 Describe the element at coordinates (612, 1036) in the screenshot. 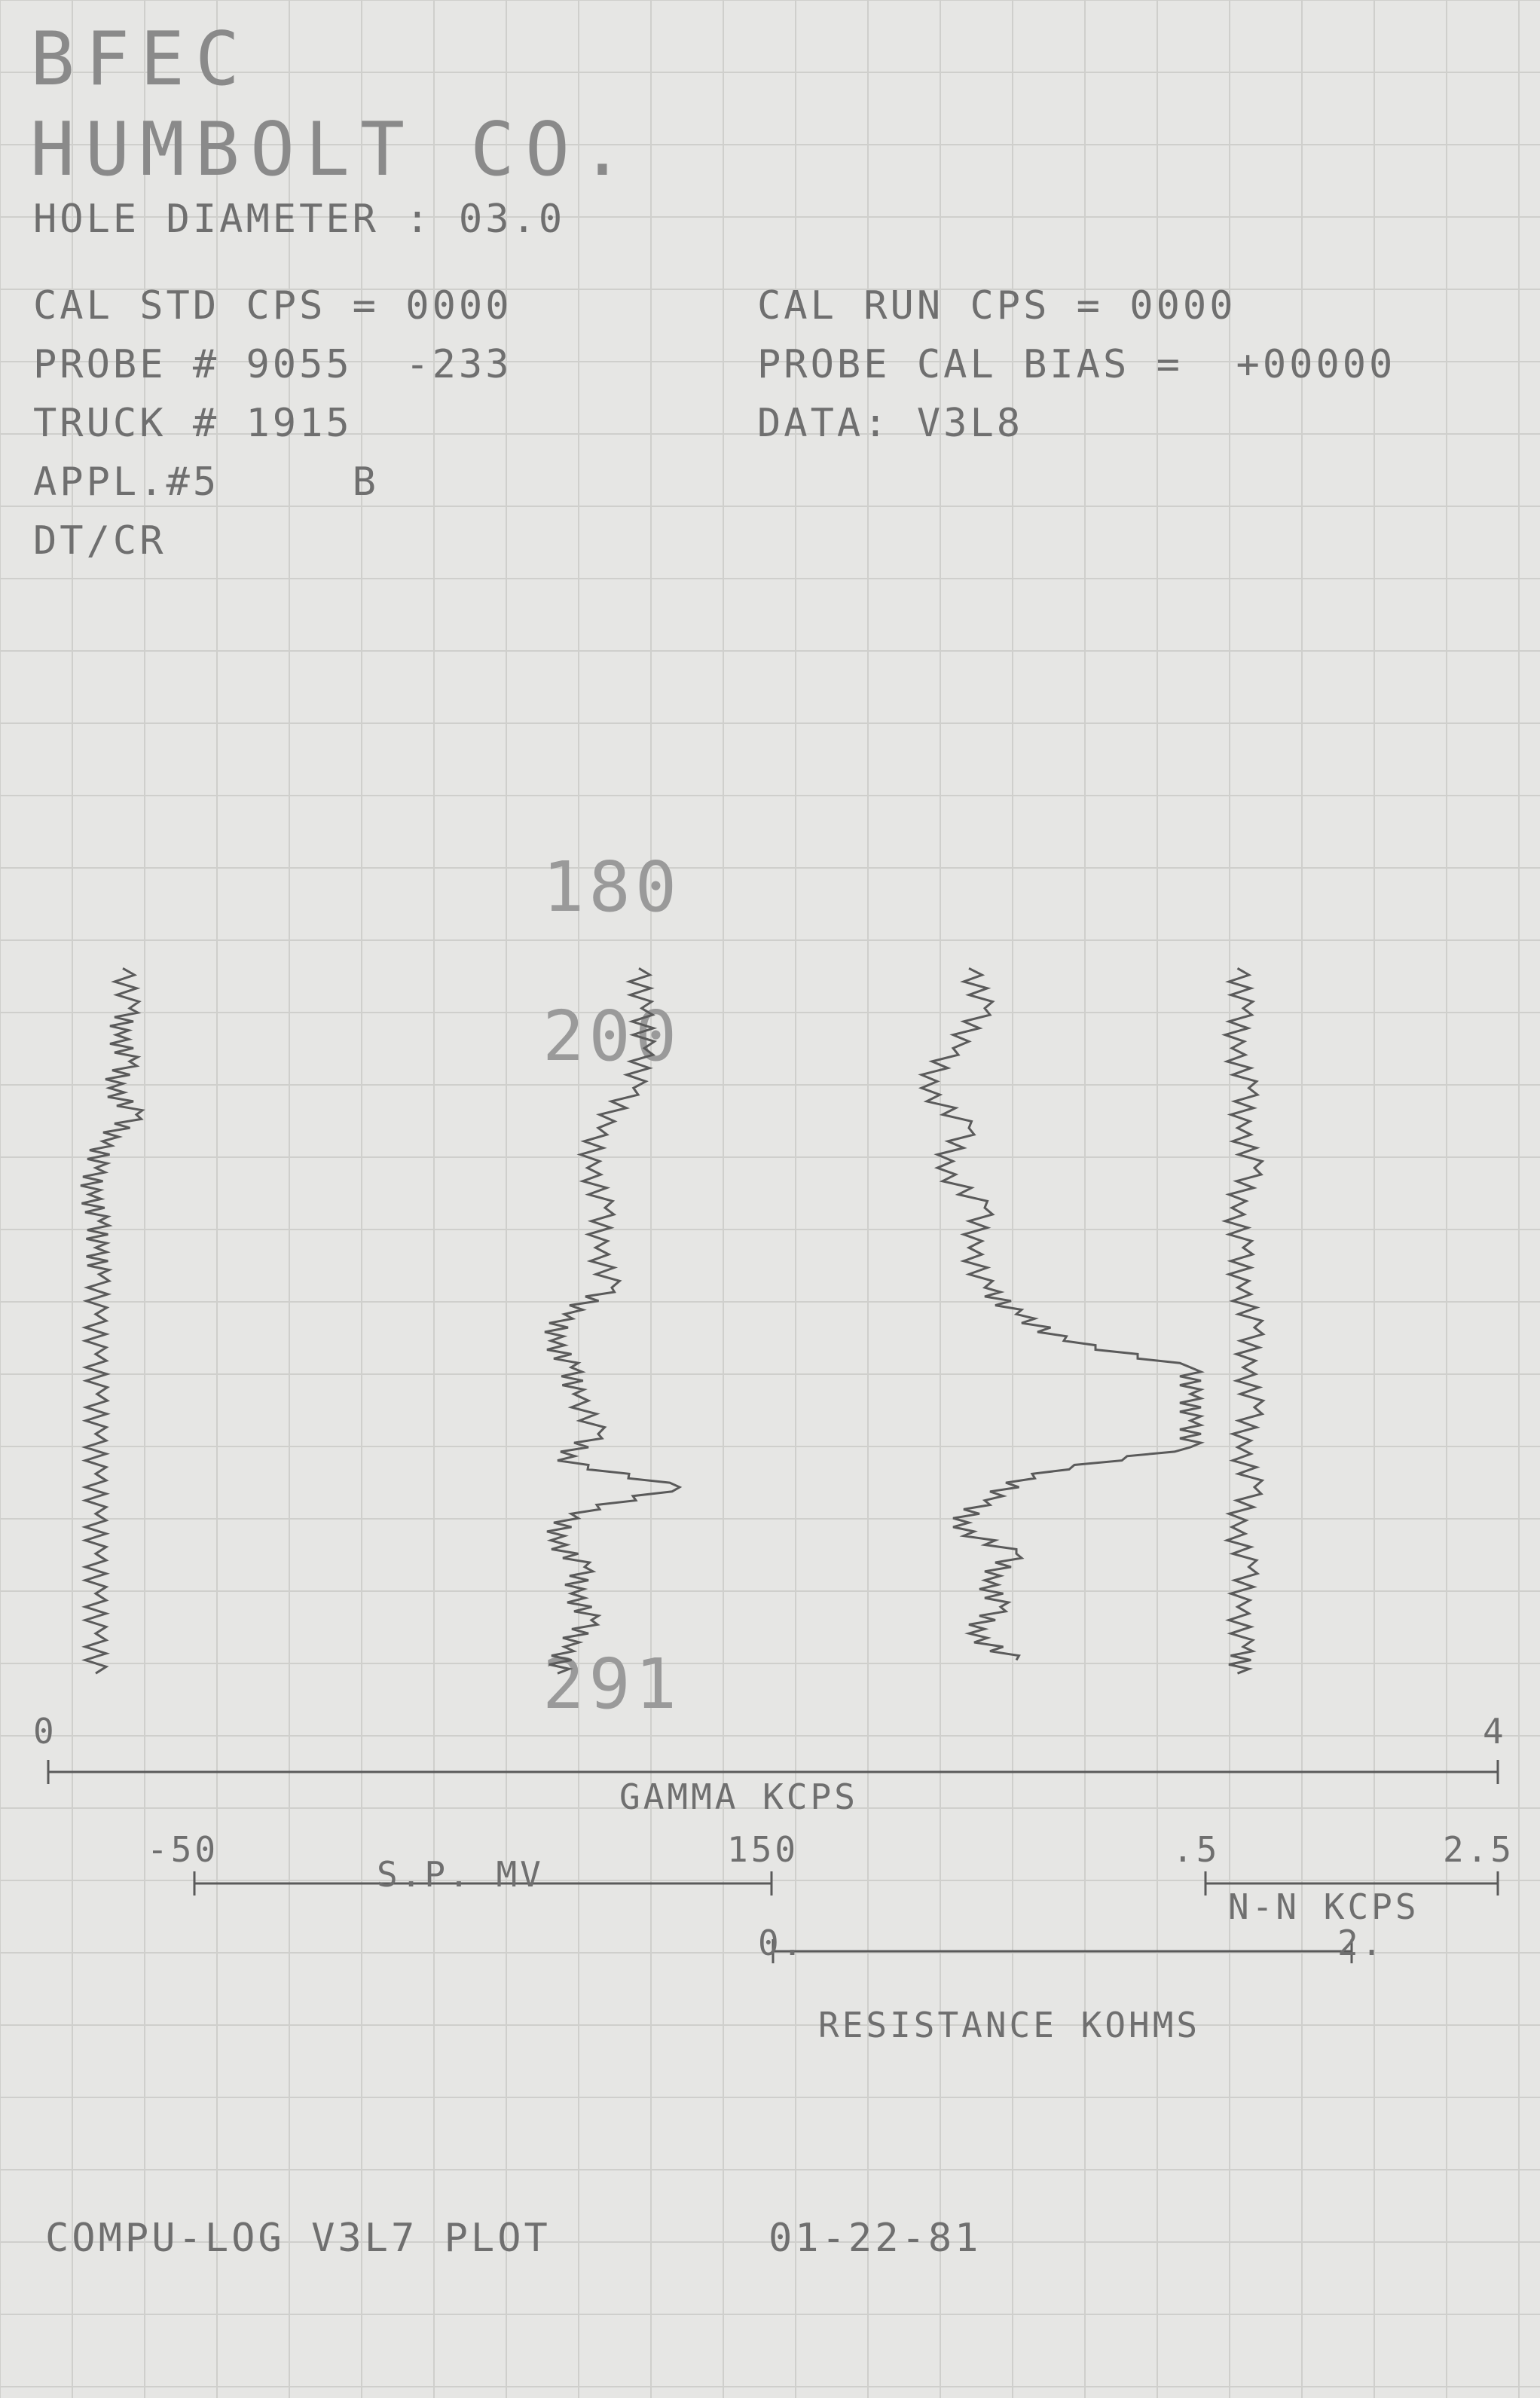

I see `depth-label-200: 200` at that location.